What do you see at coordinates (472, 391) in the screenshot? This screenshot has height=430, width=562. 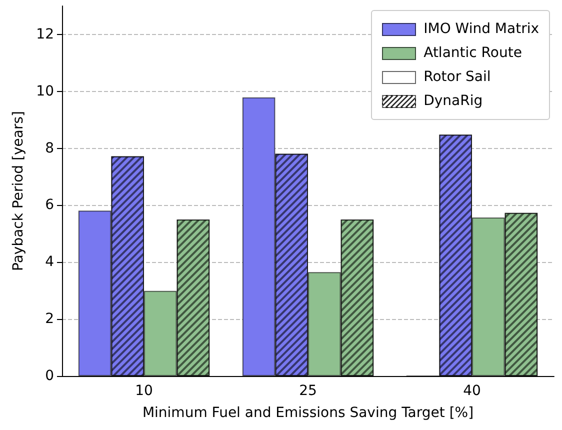 I see `x-tick-label: 40` at bounding box center [472, 391].